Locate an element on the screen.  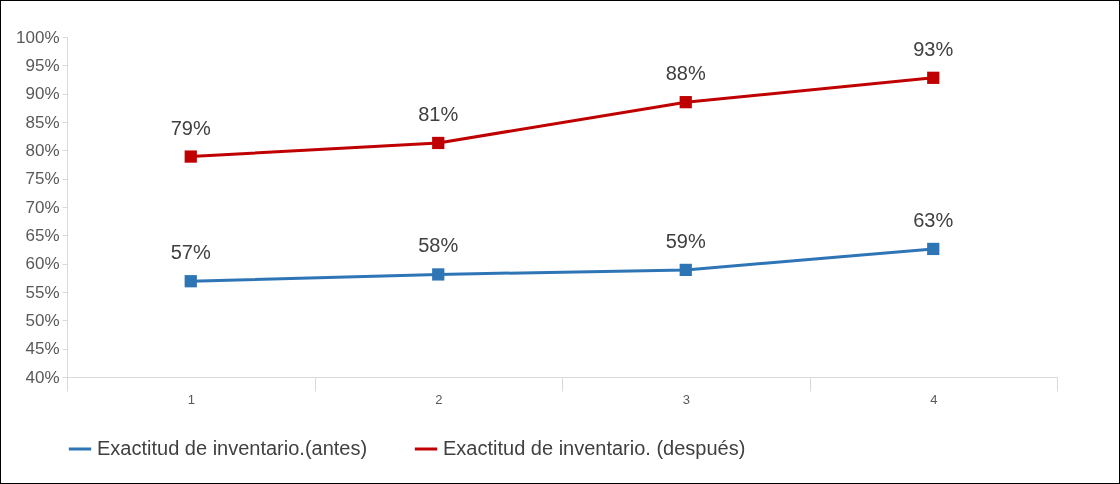
y-tick-label: 65% is located at coordinates (42, 235).